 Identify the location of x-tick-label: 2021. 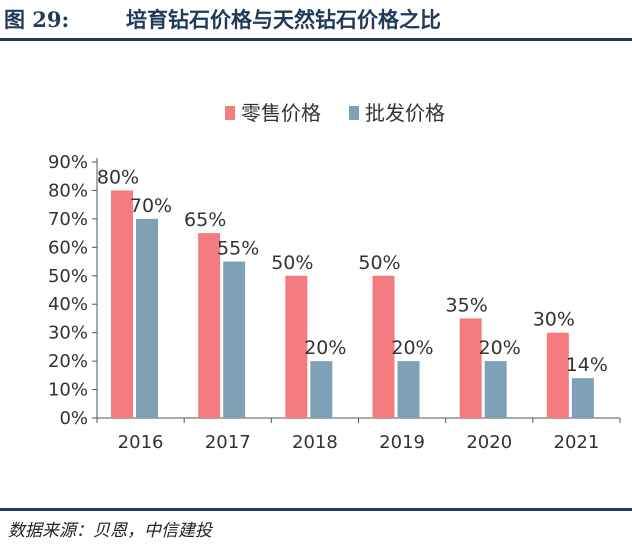
(577, 442).